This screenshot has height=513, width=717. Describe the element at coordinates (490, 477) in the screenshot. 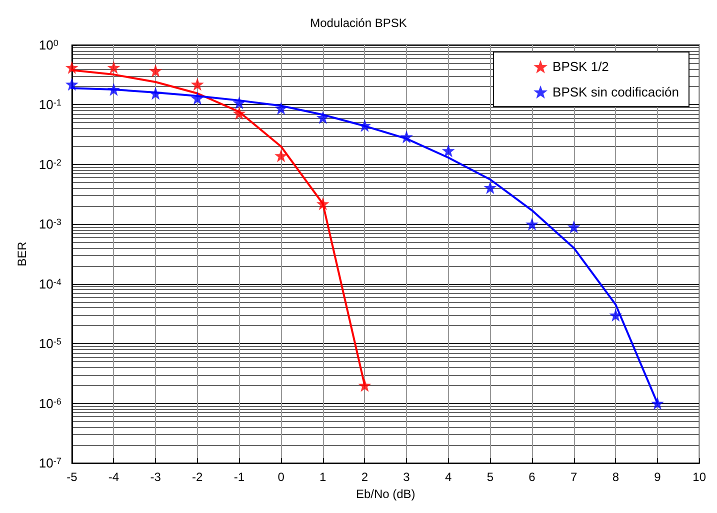

I see `x-tick-label: 5` at that location.